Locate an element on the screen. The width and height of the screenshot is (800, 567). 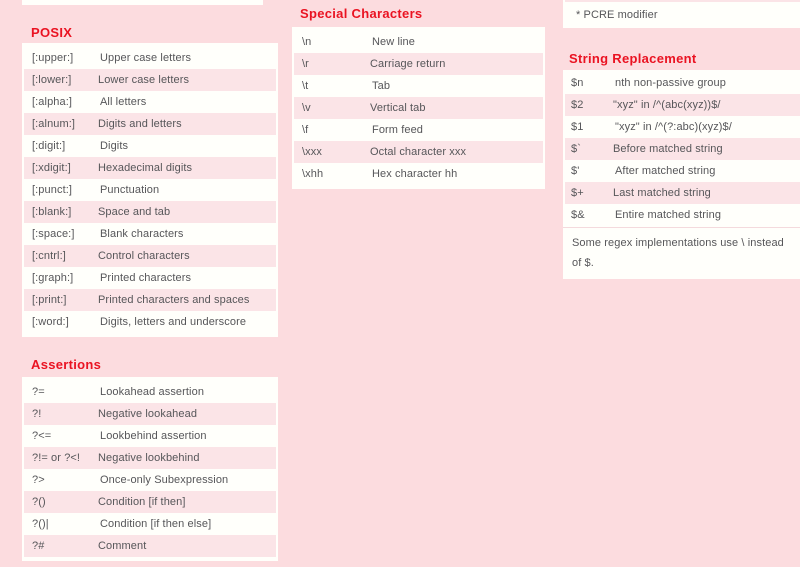
table-row: ?!= or ?<! Negative lookbehind is located at coordinates (150, 458).